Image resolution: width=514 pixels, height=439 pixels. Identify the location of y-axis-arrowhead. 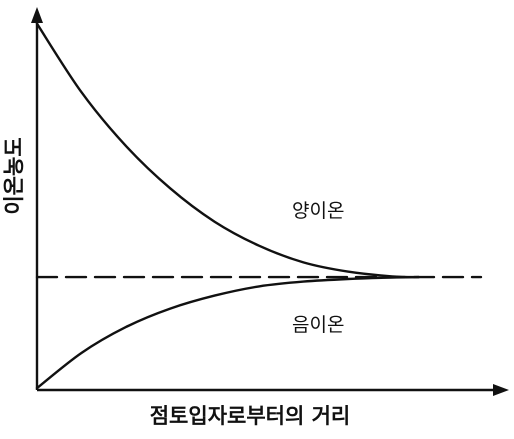
(37, 15).